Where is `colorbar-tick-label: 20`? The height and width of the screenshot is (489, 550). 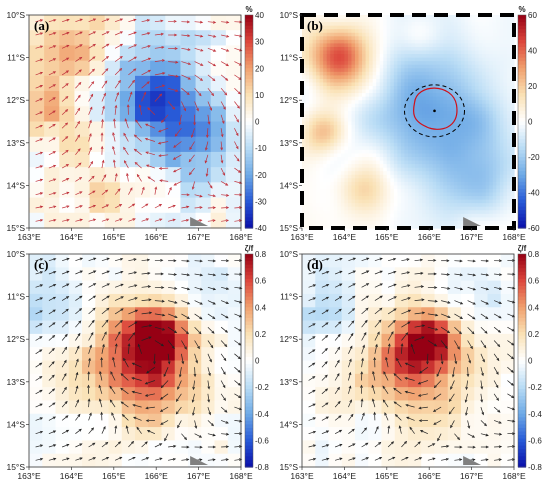
colorbar-tick-label: 20 is located at coordinates (532, 86).